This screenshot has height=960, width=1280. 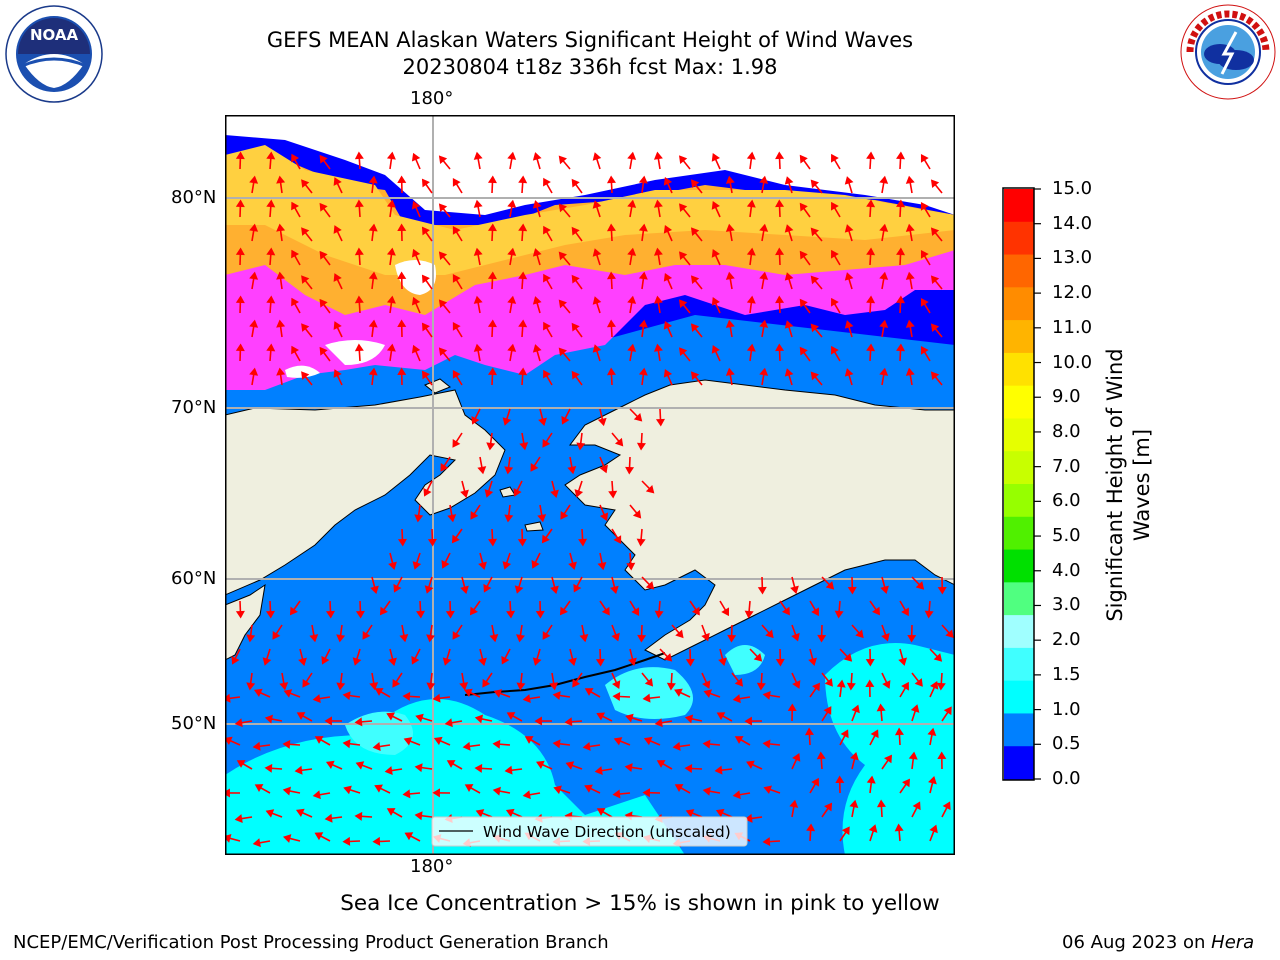 I want to click on colorbar-tick-label: 5.0, so click(x=1066, y=536).